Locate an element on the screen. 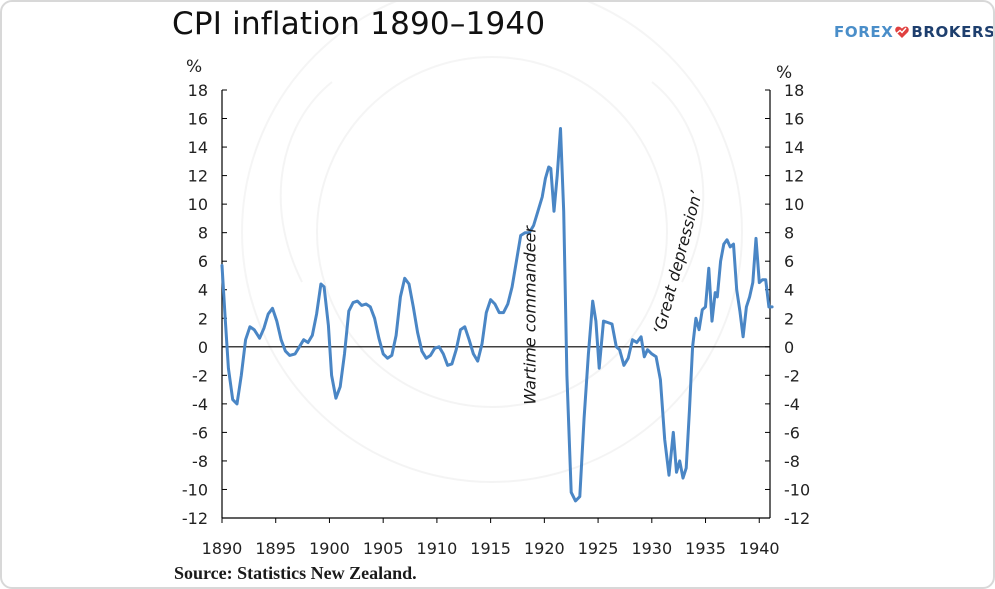 This screenshot has height=589, width=995. forex-brokers-logo: FOREX BROKERS is located at coordinates (914, 32).